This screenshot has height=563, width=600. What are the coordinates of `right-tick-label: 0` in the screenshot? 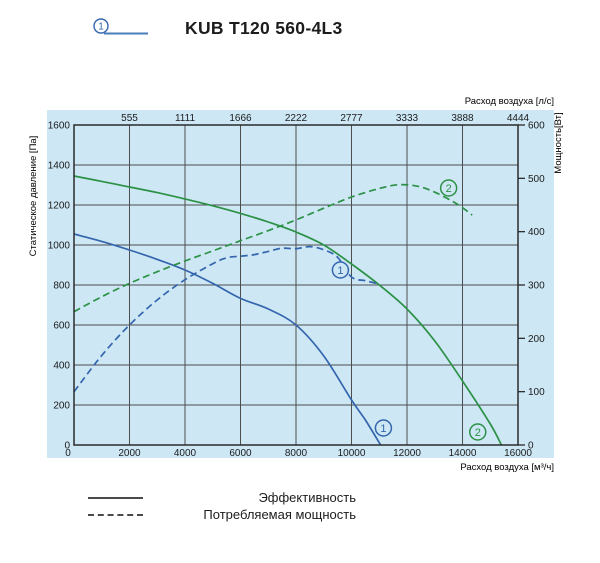 It's located at (531, 446).